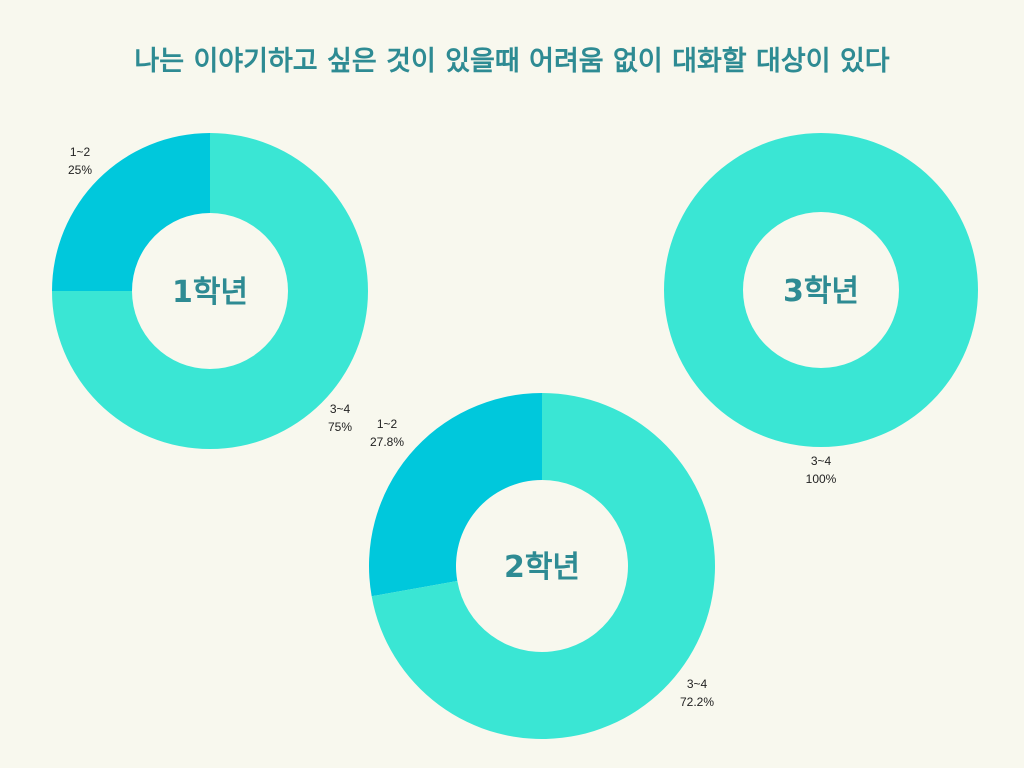 Image resolution: width=1024 pixels, height=768 pixels. I want to click on slice-percent-label: 25%, so click(80, 170).